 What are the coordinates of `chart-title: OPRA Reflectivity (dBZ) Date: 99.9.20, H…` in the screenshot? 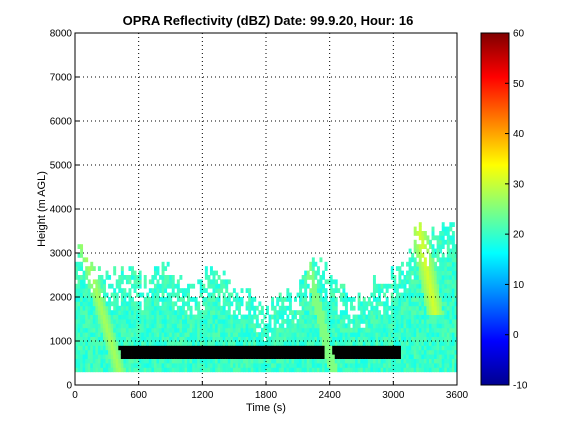 It's located at (268, 20).